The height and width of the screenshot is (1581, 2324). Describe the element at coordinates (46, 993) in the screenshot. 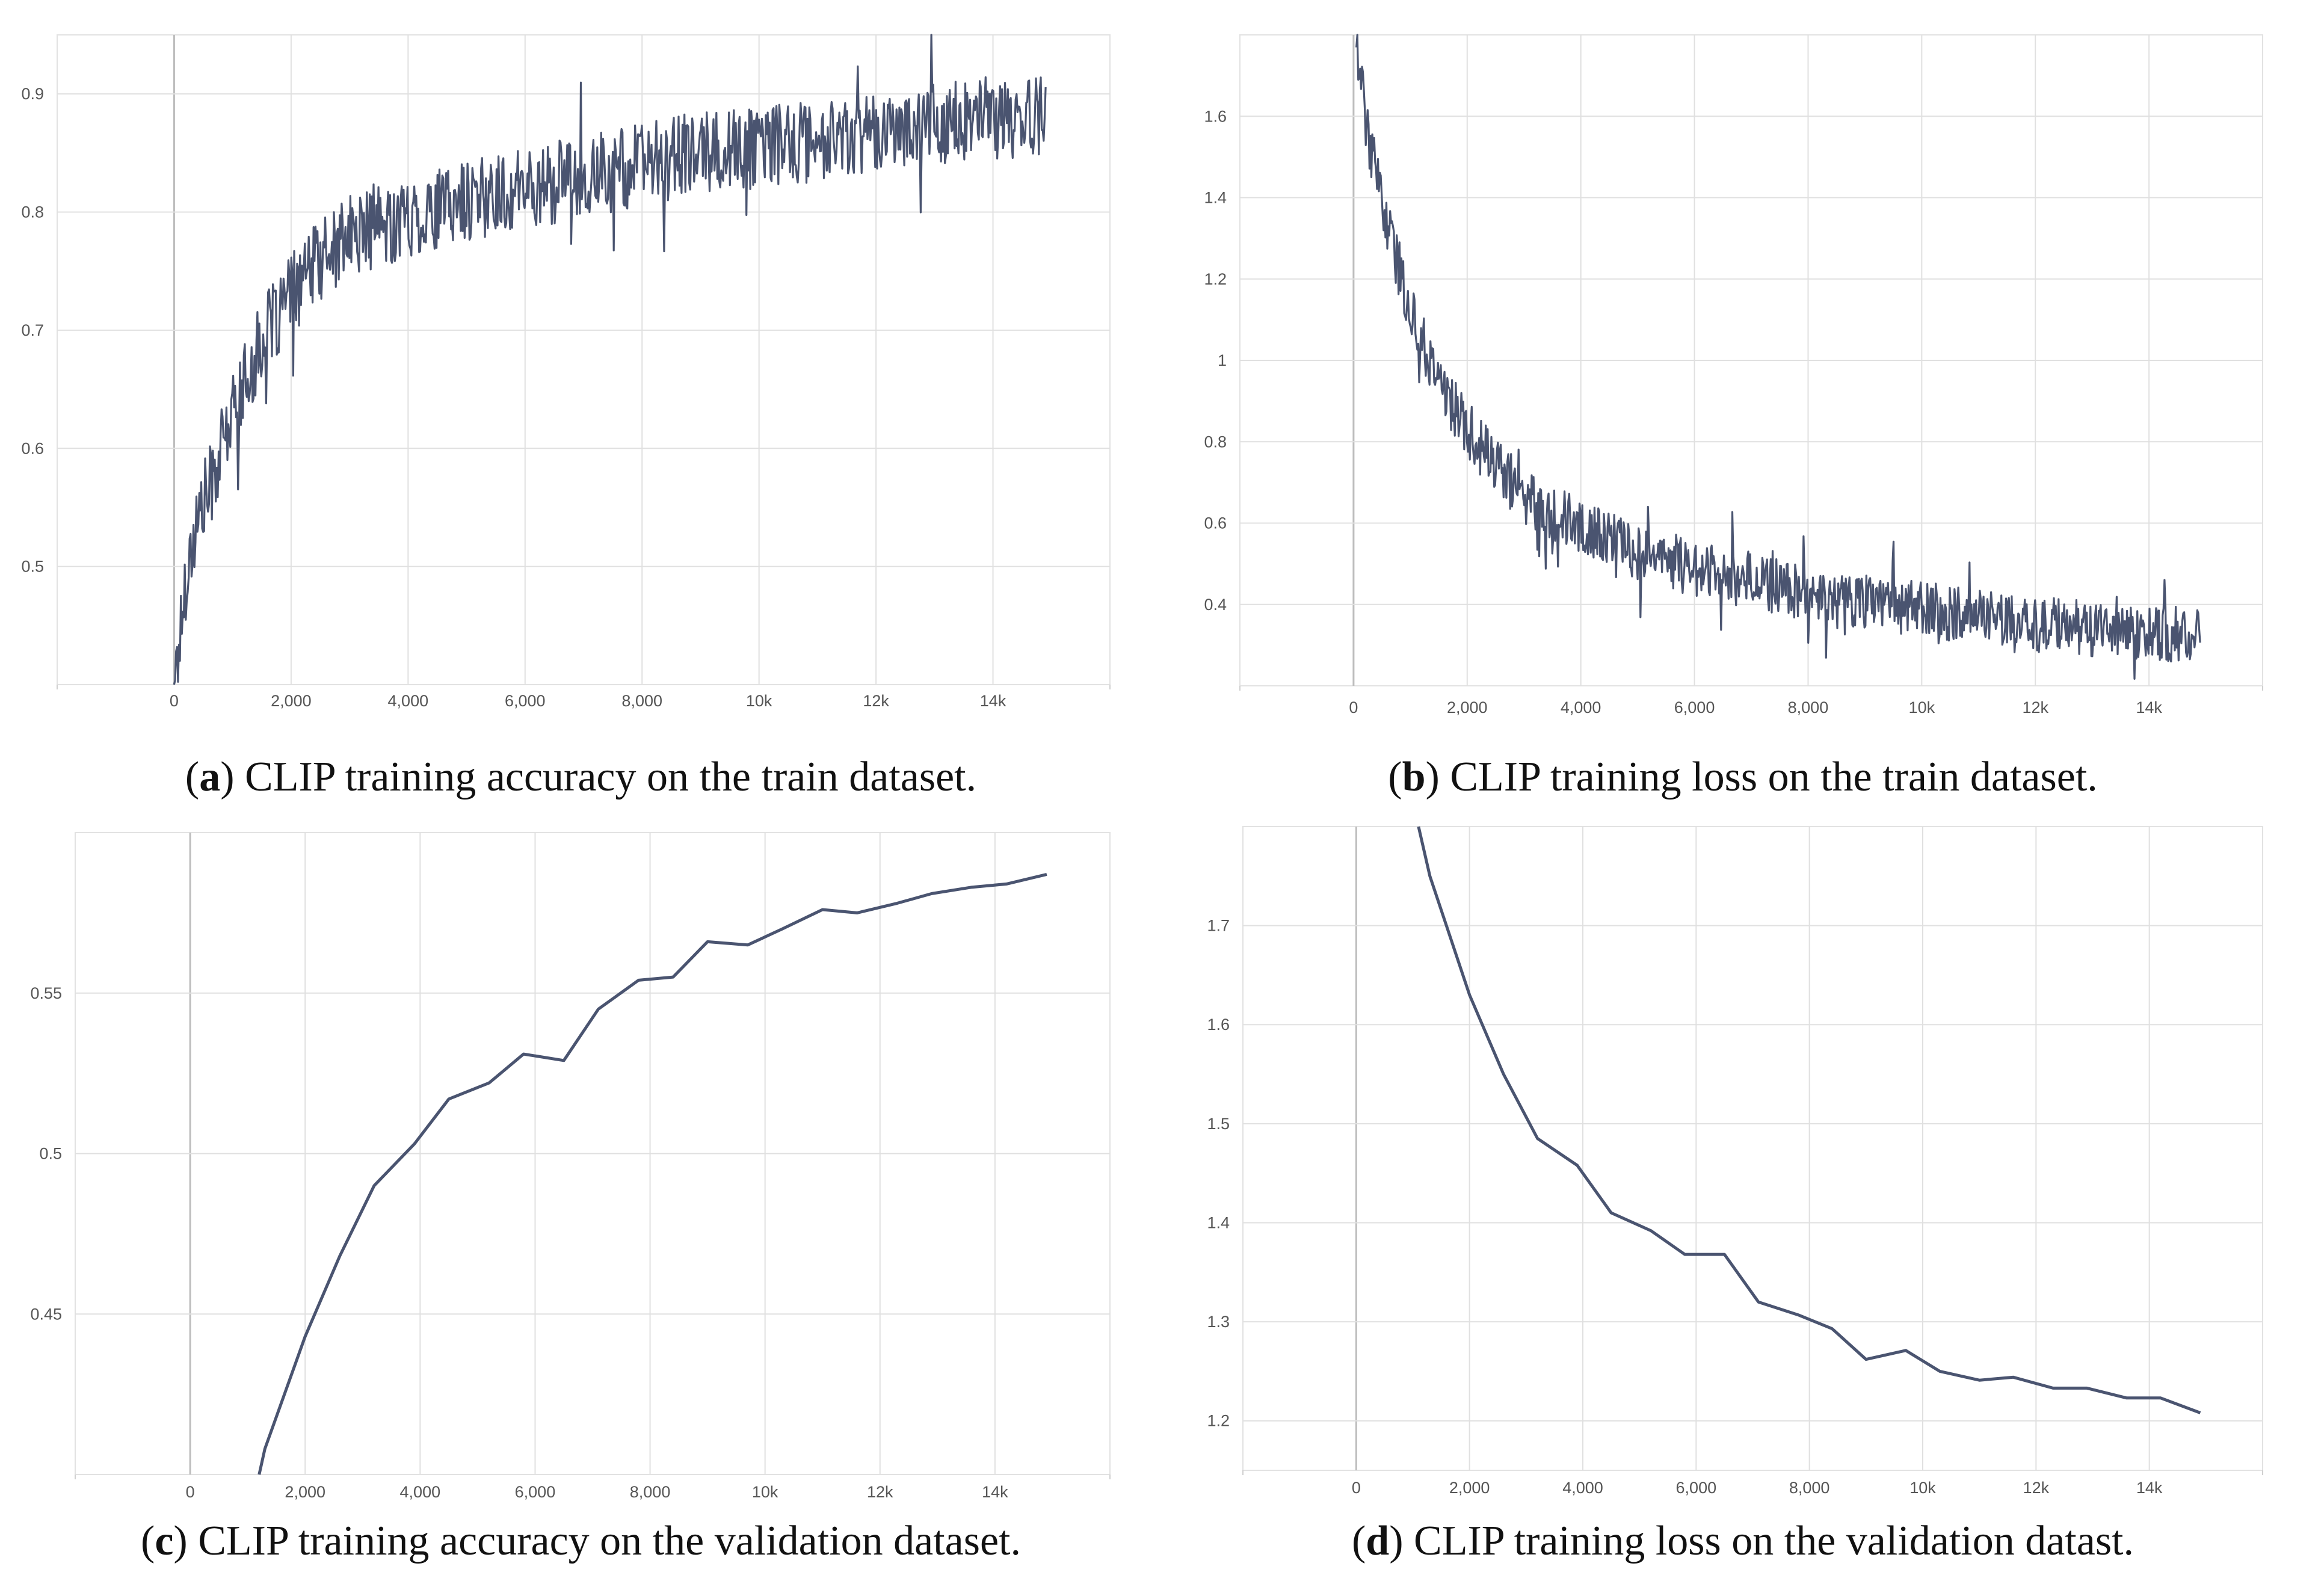

I see `y-tick-label: 0.55` at that location.